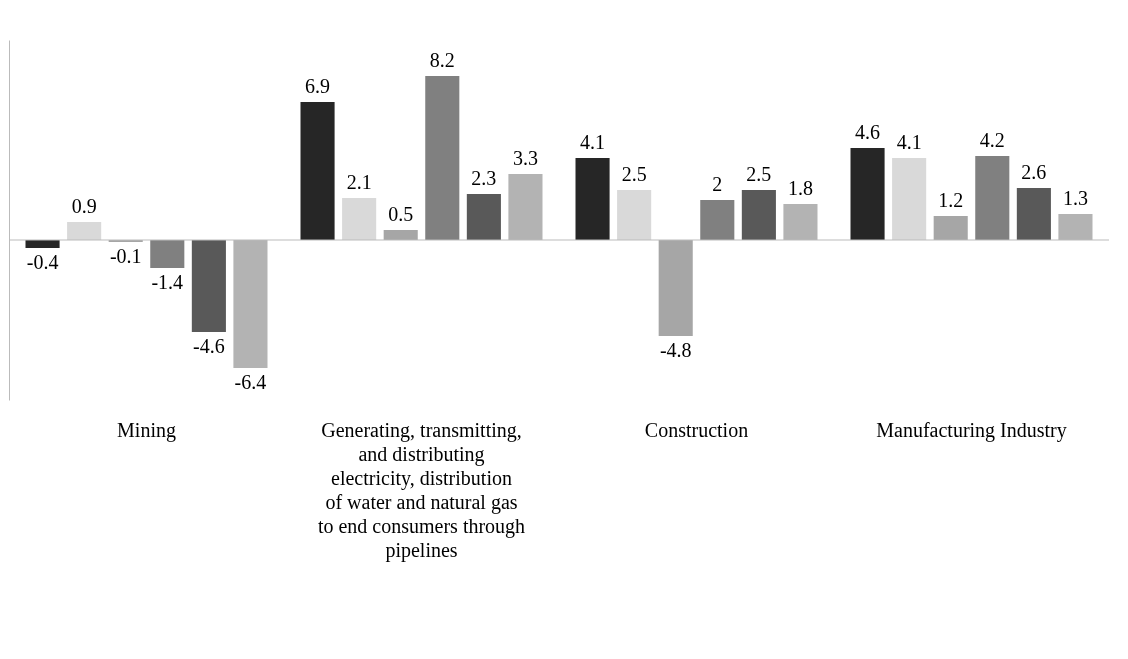  I want to click on data-label: 4.6, so click(868, 132).